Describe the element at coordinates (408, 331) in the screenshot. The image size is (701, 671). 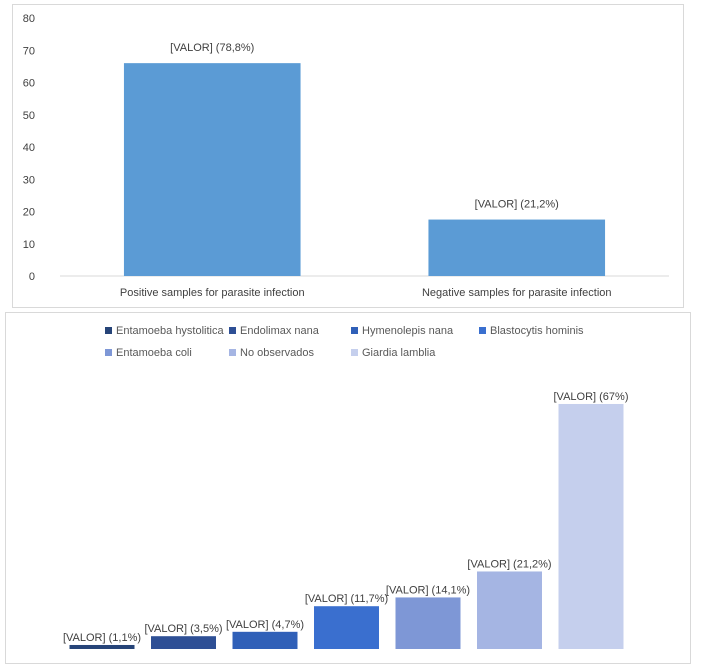
I see `legend-label: Hymenolepis nana` at that location.